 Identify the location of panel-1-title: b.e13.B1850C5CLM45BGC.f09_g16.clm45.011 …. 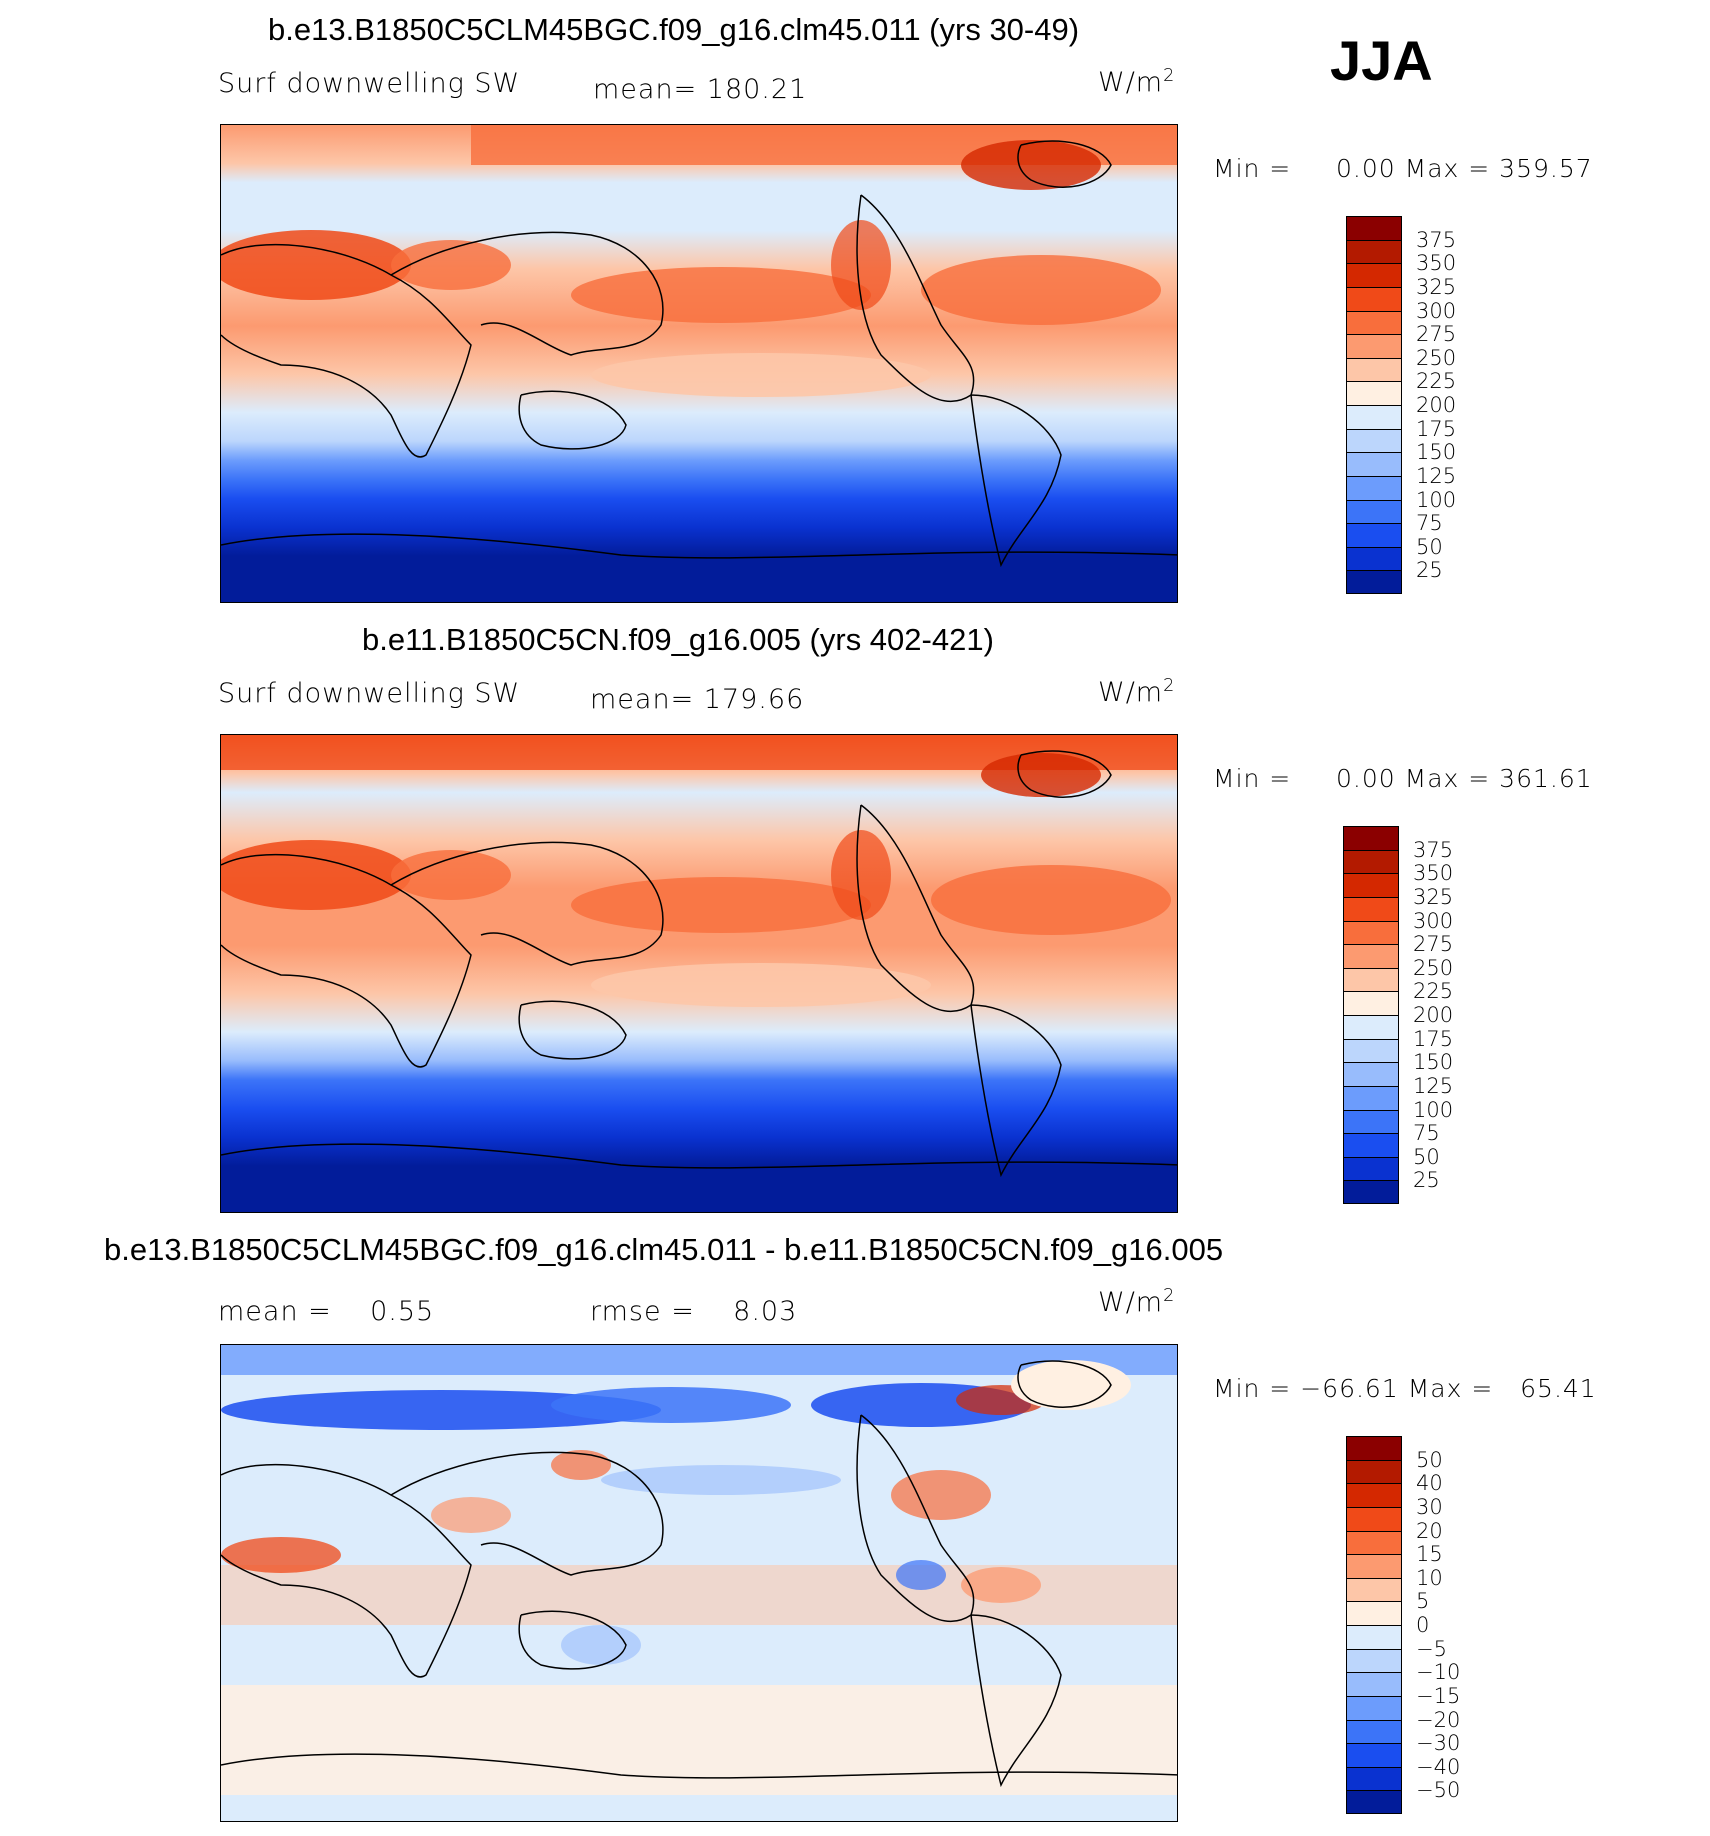
(674, 29).